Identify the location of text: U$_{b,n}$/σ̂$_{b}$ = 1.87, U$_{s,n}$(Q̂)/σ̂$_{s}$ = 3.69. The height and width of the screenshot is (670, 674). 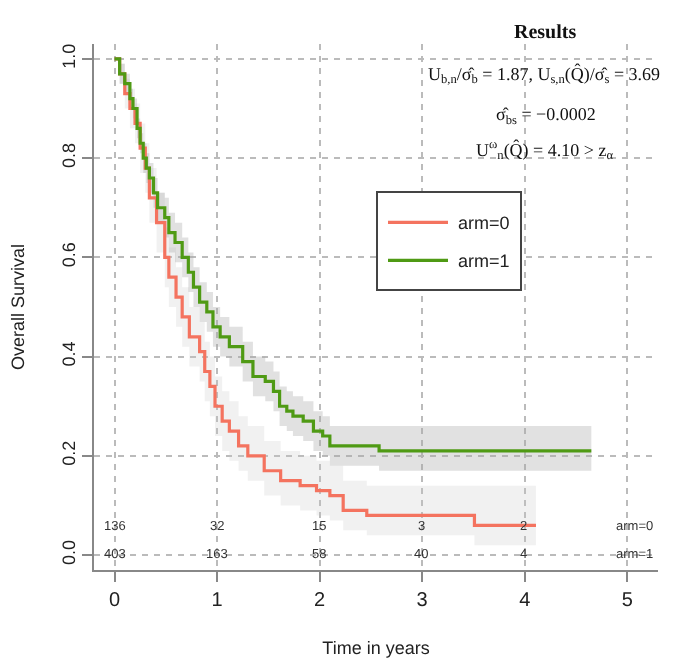
(544, 75).